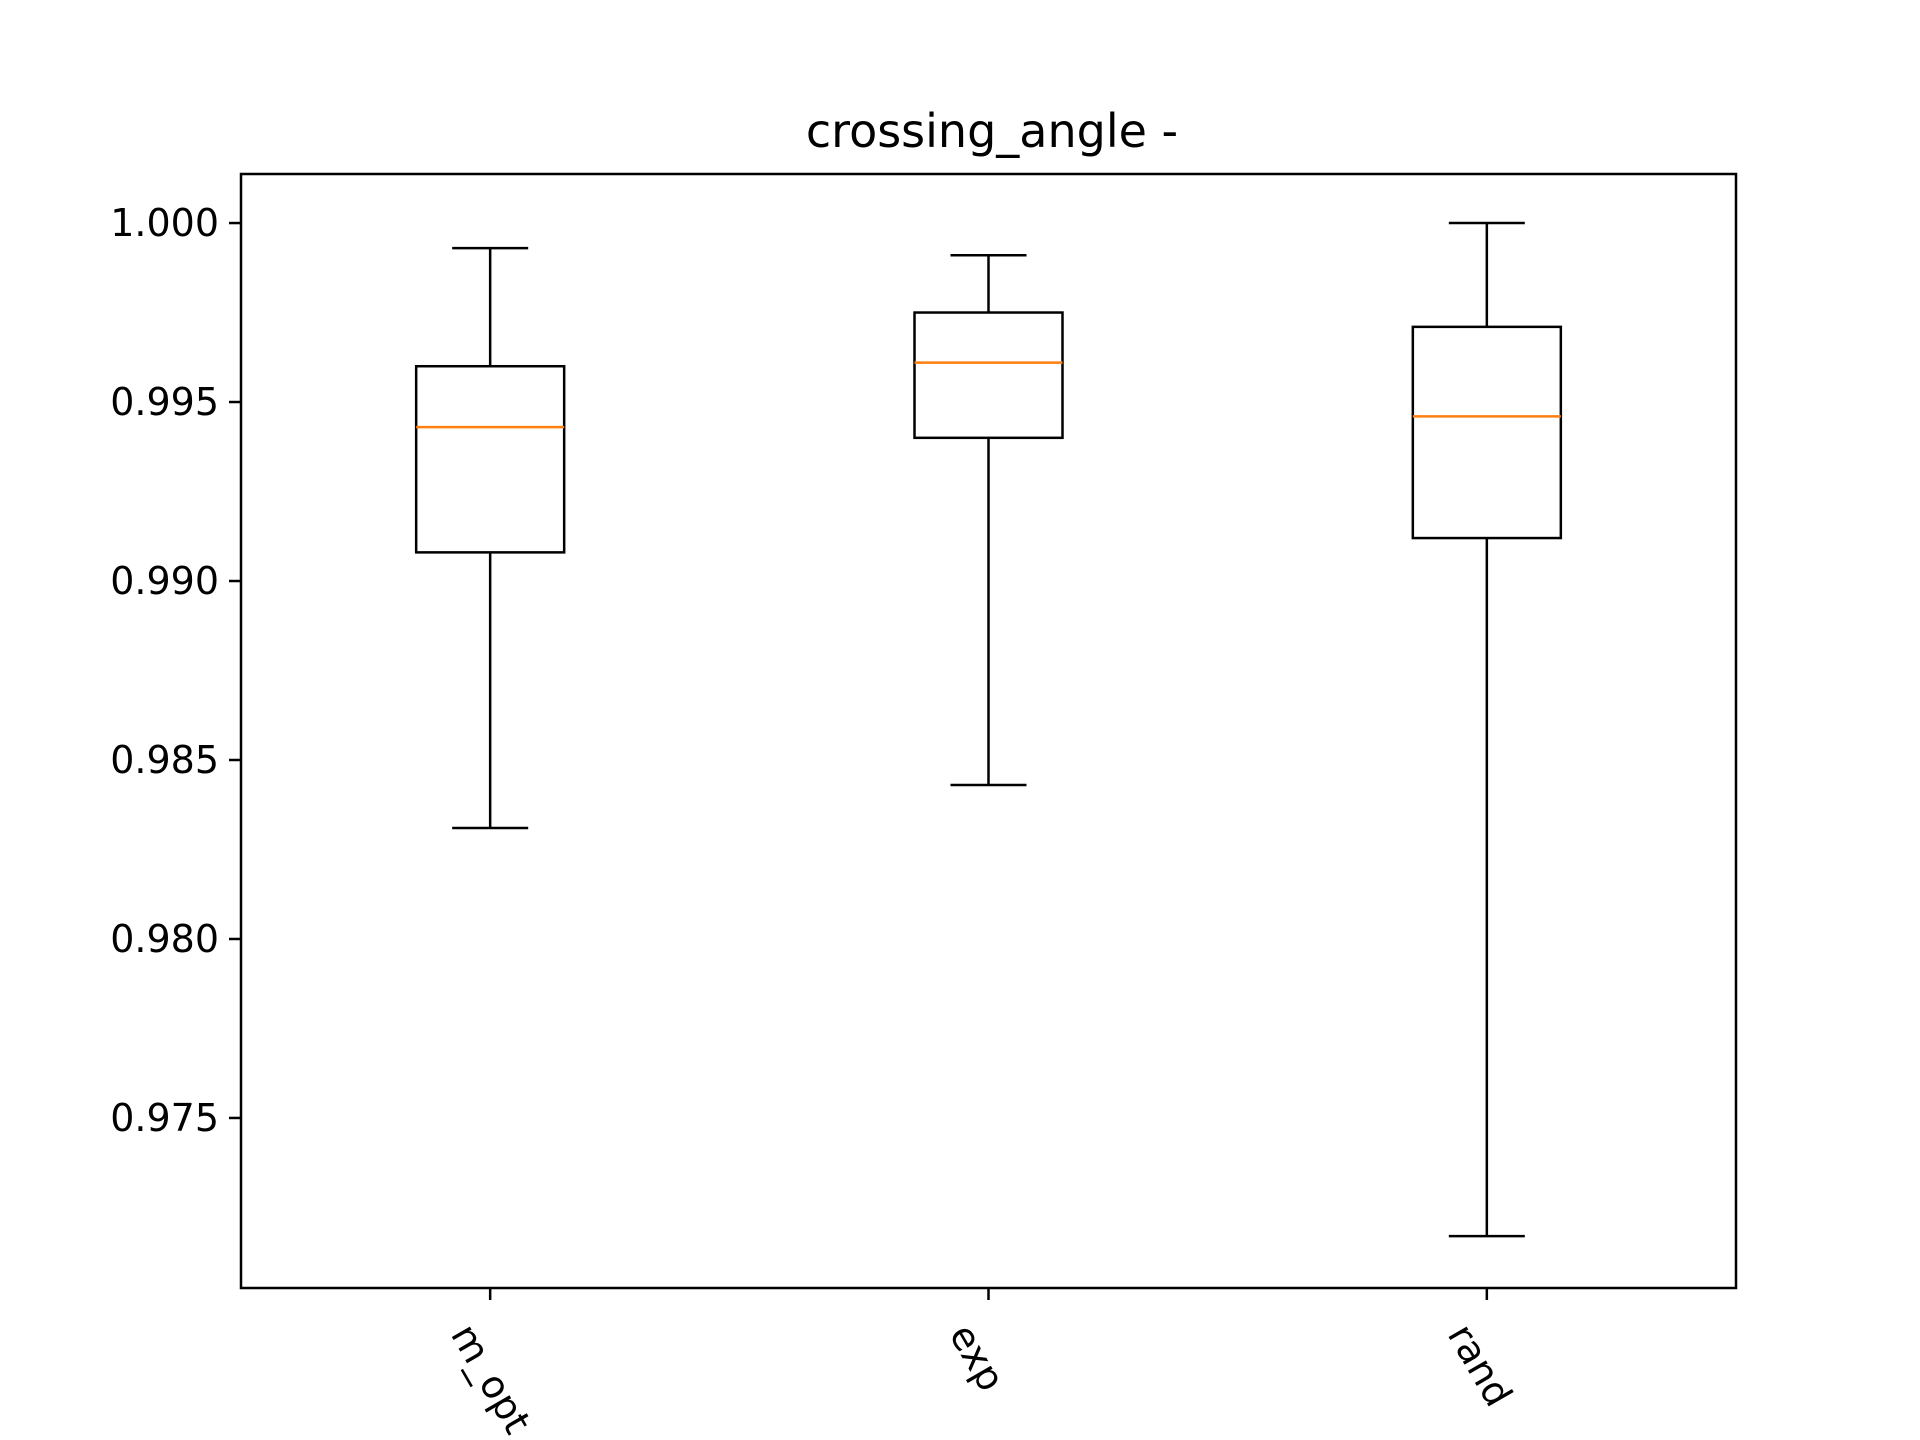 The image size is (1920, 1440). I want to click on y-tick-label: 0.995, so click(164, 402).